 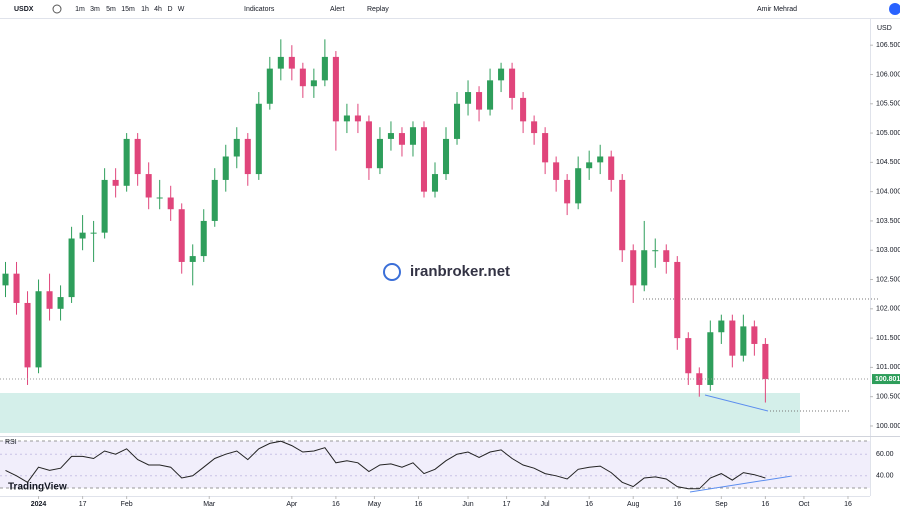 I want to click on interval-button: 1h, so click(x=145, y=9).